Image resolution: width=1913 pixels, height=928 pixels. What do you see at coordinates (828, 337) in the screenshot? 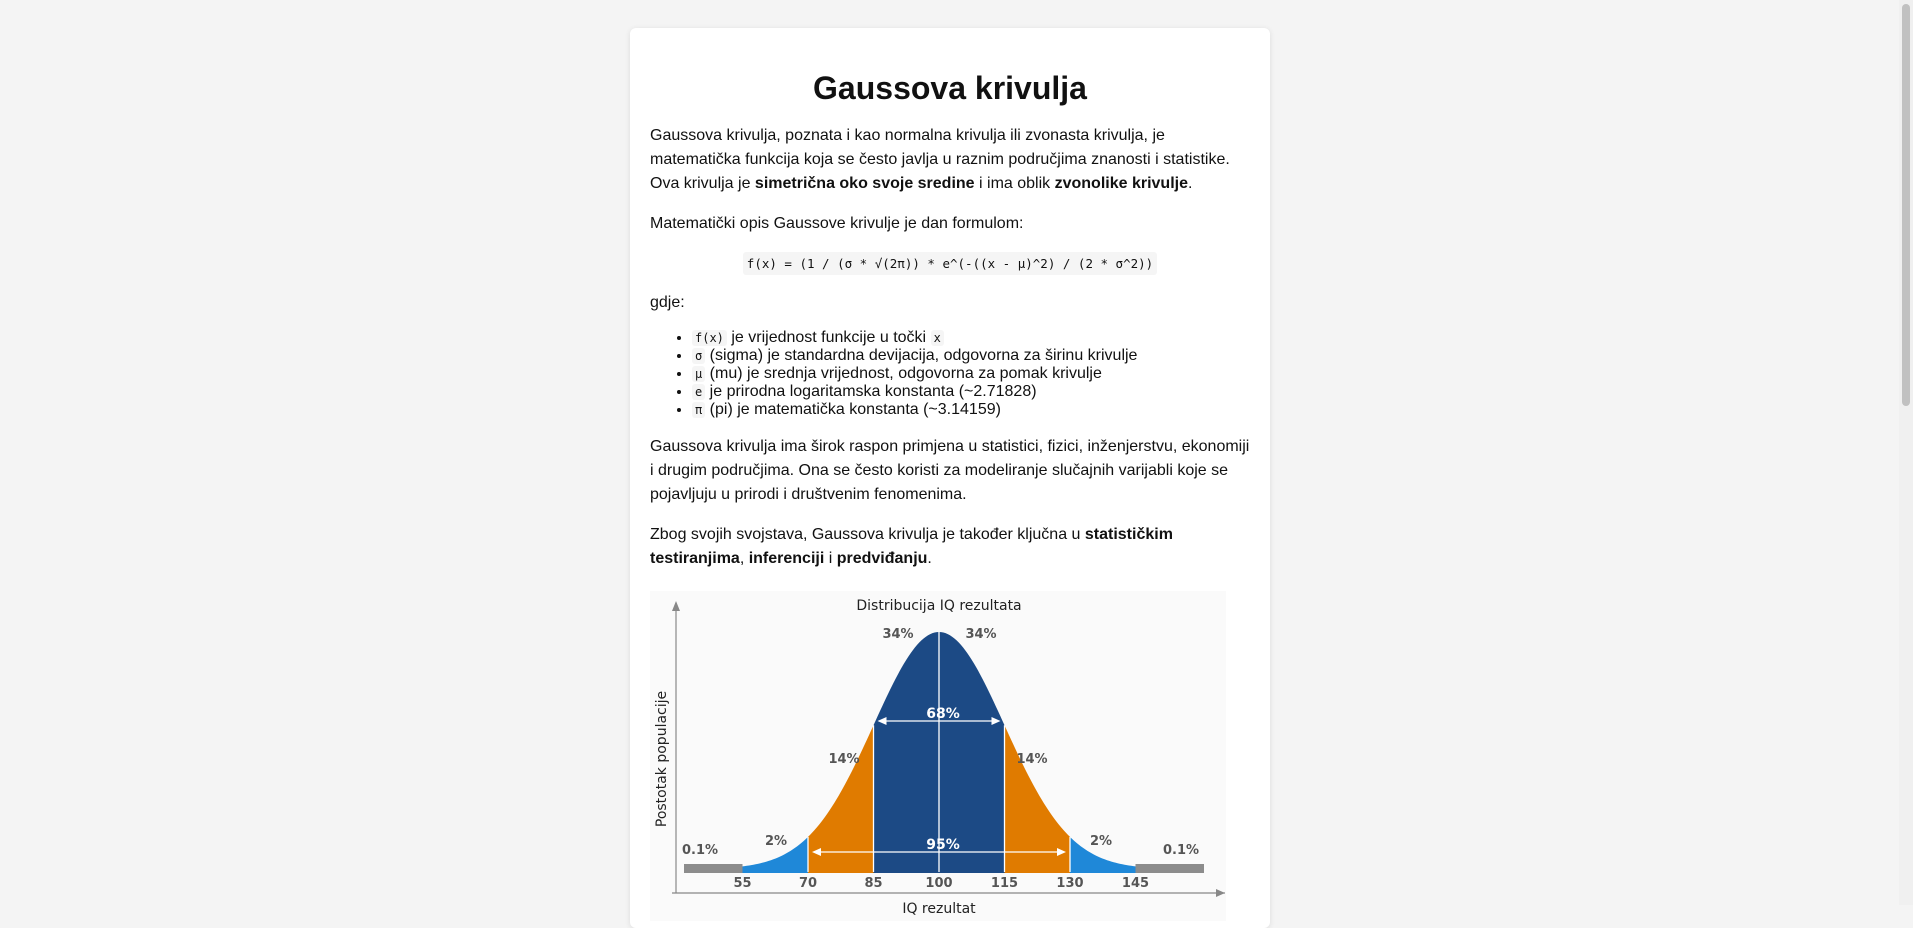
I see `definition-text: je vrijednost funkcije u točki` at bounding box center [828, 337].